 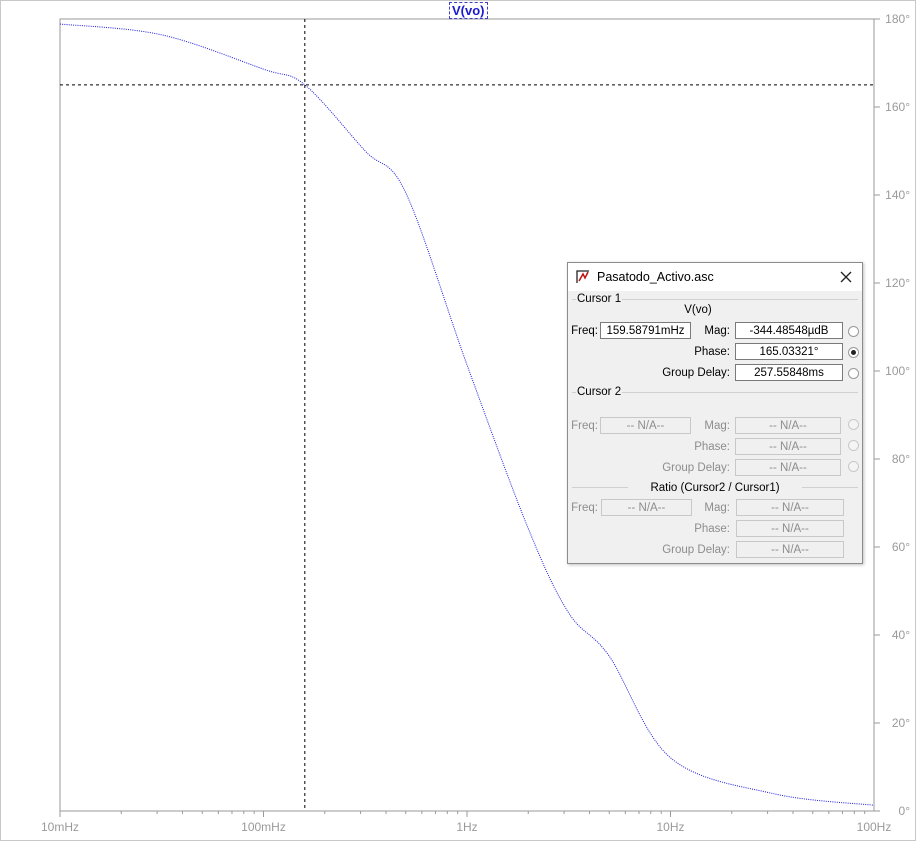 I want to click on x-axis, so click(x=462, y=814).